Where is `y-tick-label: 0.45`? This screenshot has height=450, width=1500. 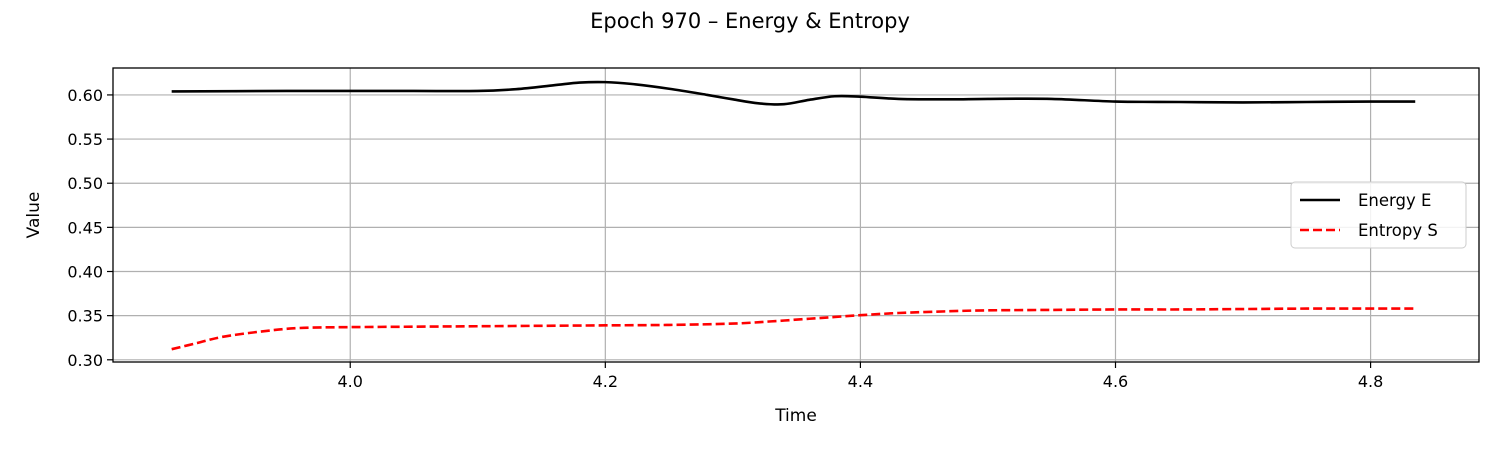 y-tick-label: 0.45 is located at coordinates (85, 227).